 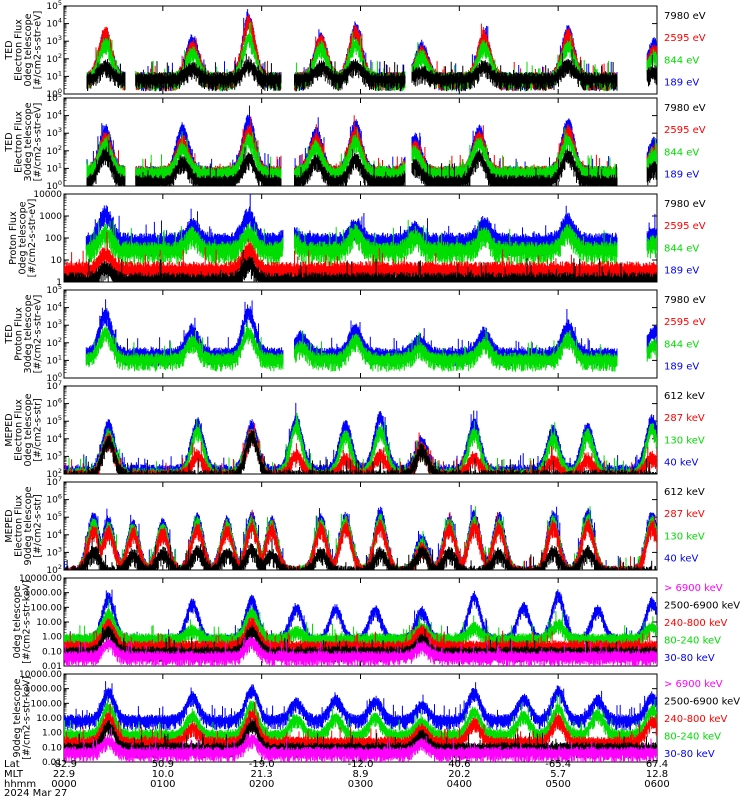 What do you see at coordinates (53, 239) in the screenshot?
I see `y-tick-label: 100` at bounding box center [53, 239].